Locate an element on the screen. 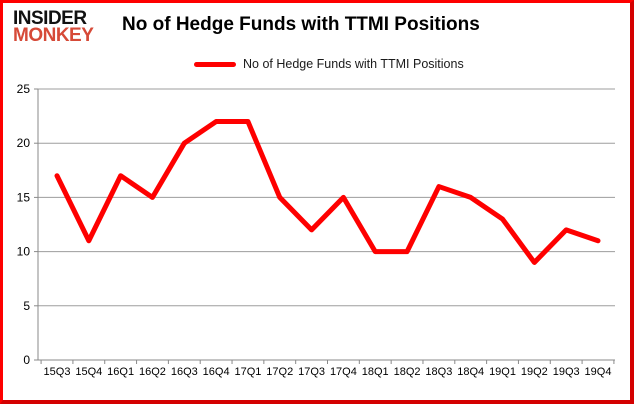 This screenshot has height=404, width=634. svg-text: 10 is located at coordinates (24, 252).